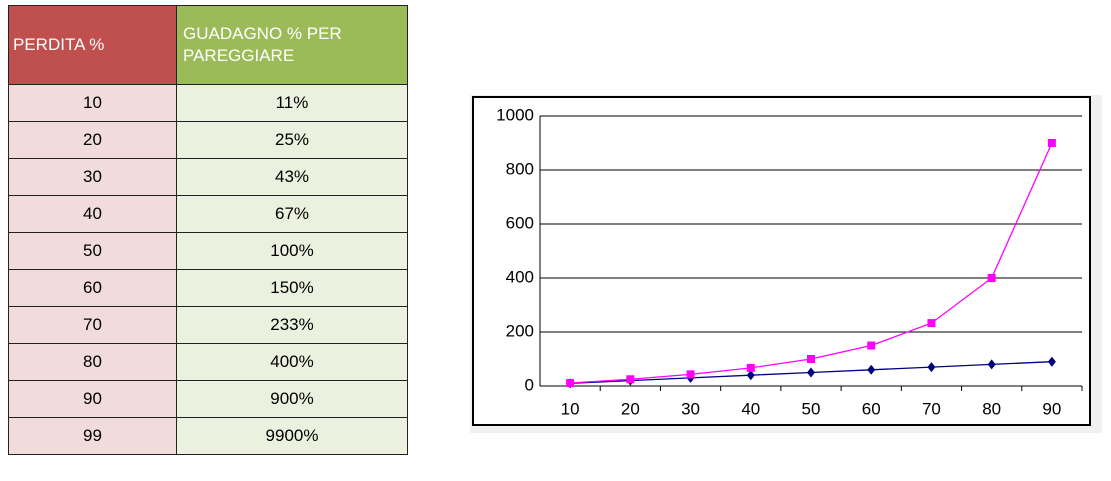  What do you see at coordinates (1051, 408) in the screenshot?
I see `x-tick-label: 90` at bounding box center [1051, 408].